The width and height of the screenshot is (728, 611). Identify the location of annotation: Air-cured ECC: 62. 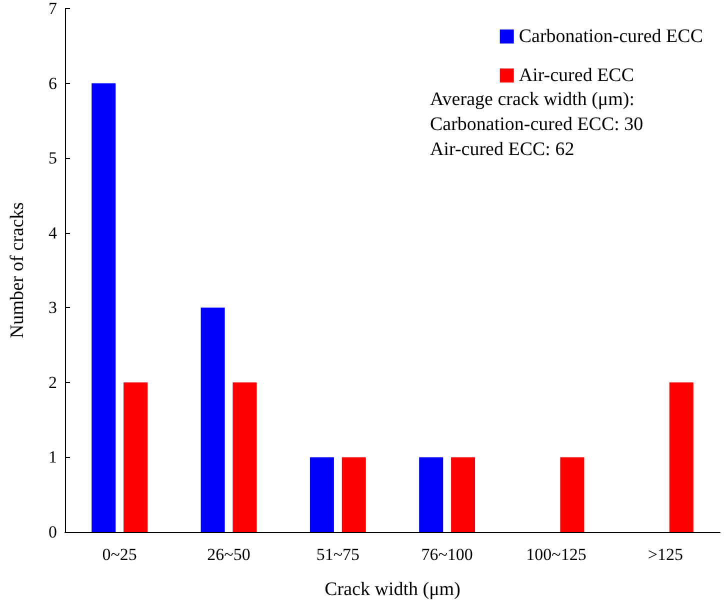
(502, 149).